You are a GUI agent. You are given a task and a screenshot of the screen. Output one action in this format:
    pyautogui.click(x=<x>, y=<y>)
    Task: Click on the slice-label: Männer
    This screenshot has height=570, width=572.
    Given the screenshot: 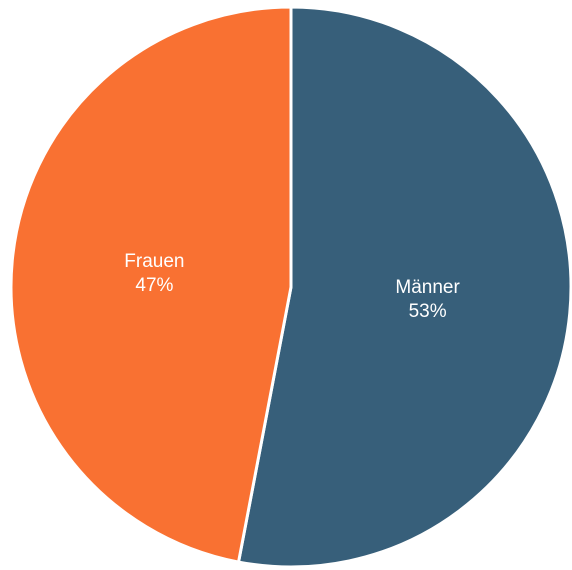 What is the action you would take?
    pyautogui.click(x=427, y=287)
    